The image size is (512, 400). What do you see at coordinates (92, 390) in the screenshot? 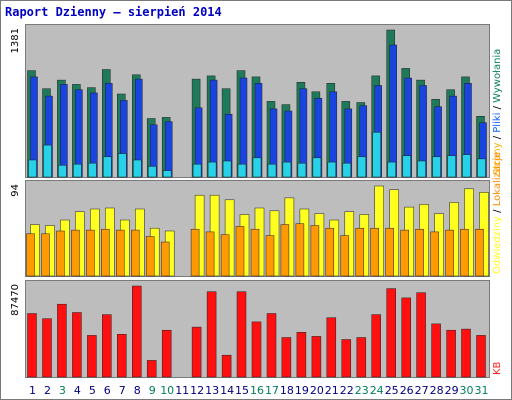
I see `day-label-5: 5` at bounding box center [92, 390].